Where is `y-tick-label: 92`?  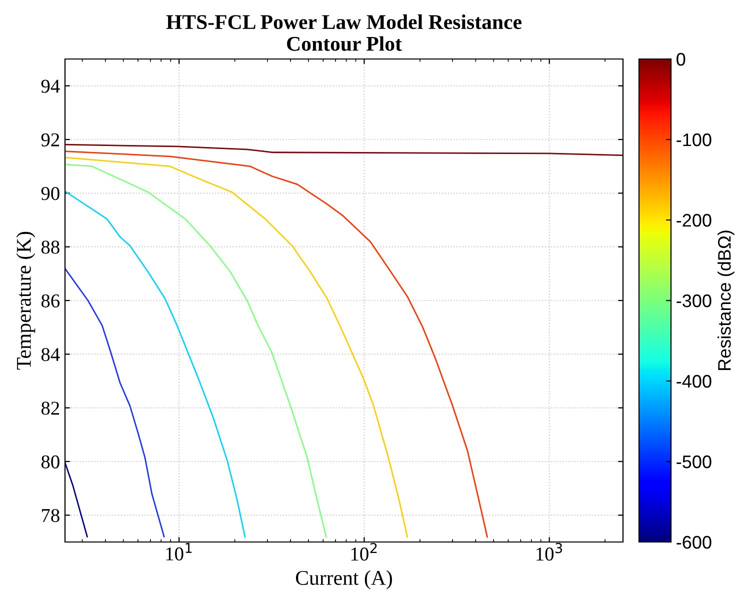
y-tick-label: 92 is located at coordinates (50, 139).